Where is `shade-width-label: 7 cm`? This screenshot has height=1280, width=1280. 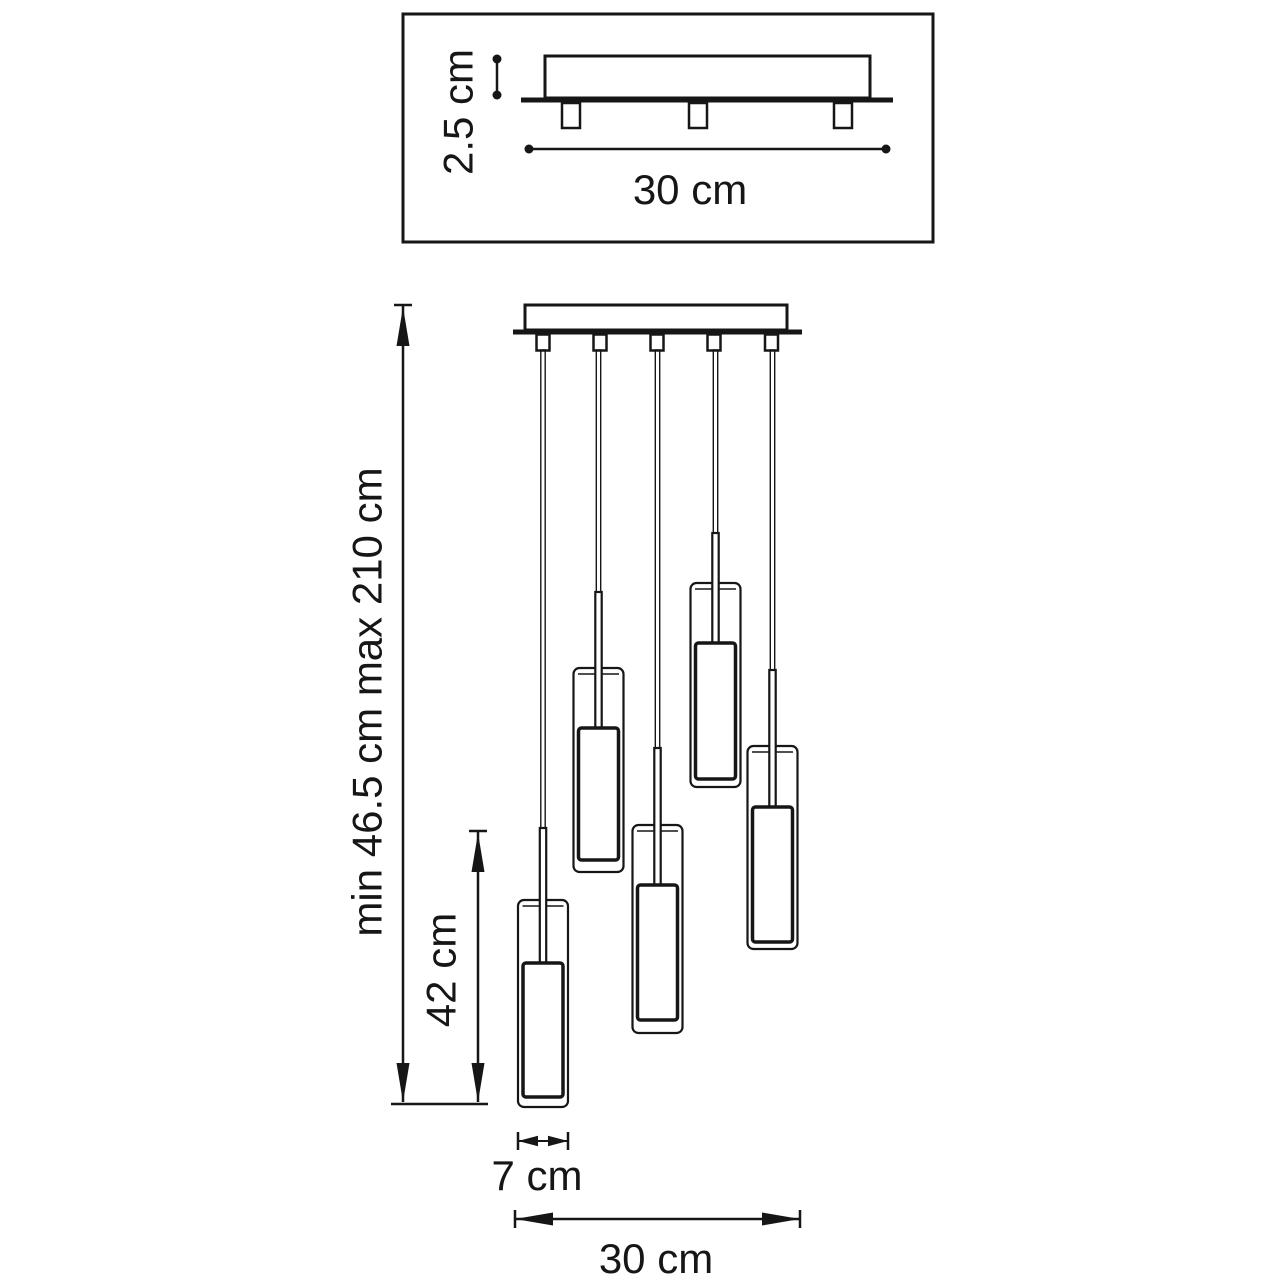
shade-width-label: 7 cm is located at coordinates (536, 1175).